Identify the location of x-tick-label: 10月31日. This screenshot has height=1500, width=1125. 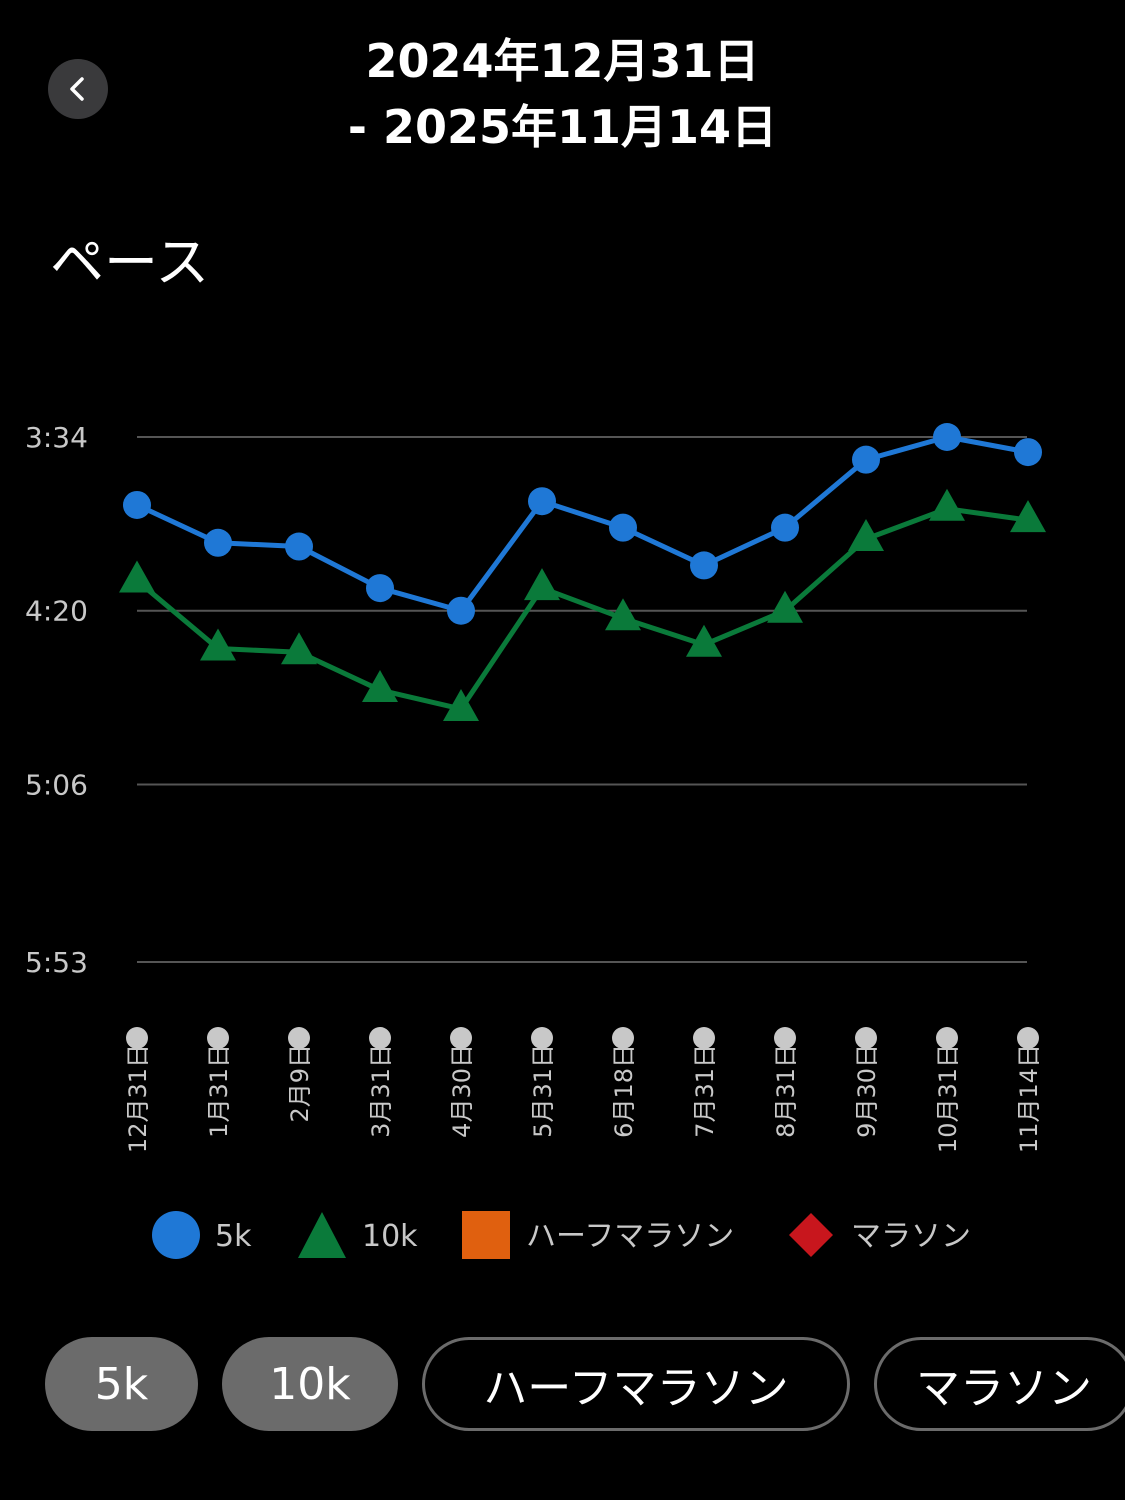
(948, 1098).